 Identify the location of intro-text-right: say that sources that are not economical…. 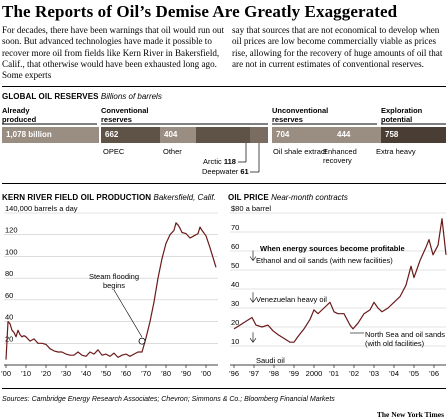
(337, 47).